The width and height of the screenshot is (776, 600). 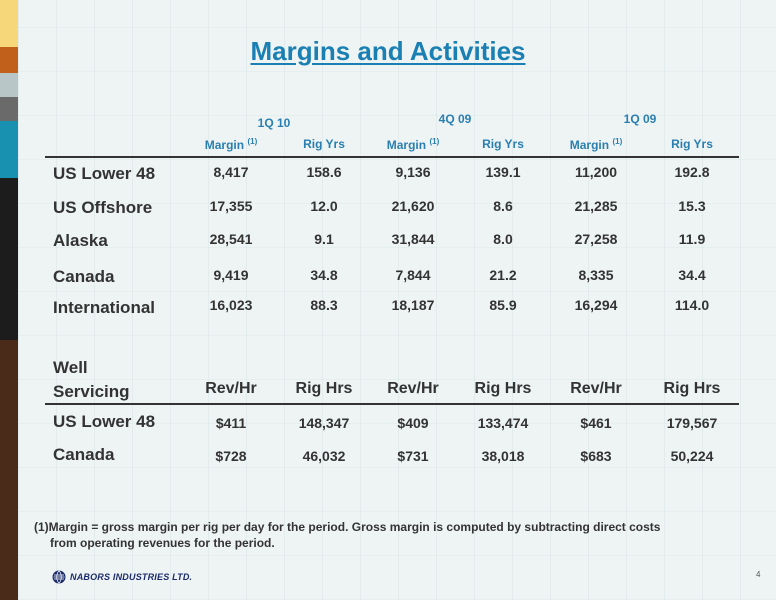 What do you see at coordinates (91, 380) in the screenshot?
I see `section-label-well-servicing: Well Servicing` at bounding box center [91, 380].